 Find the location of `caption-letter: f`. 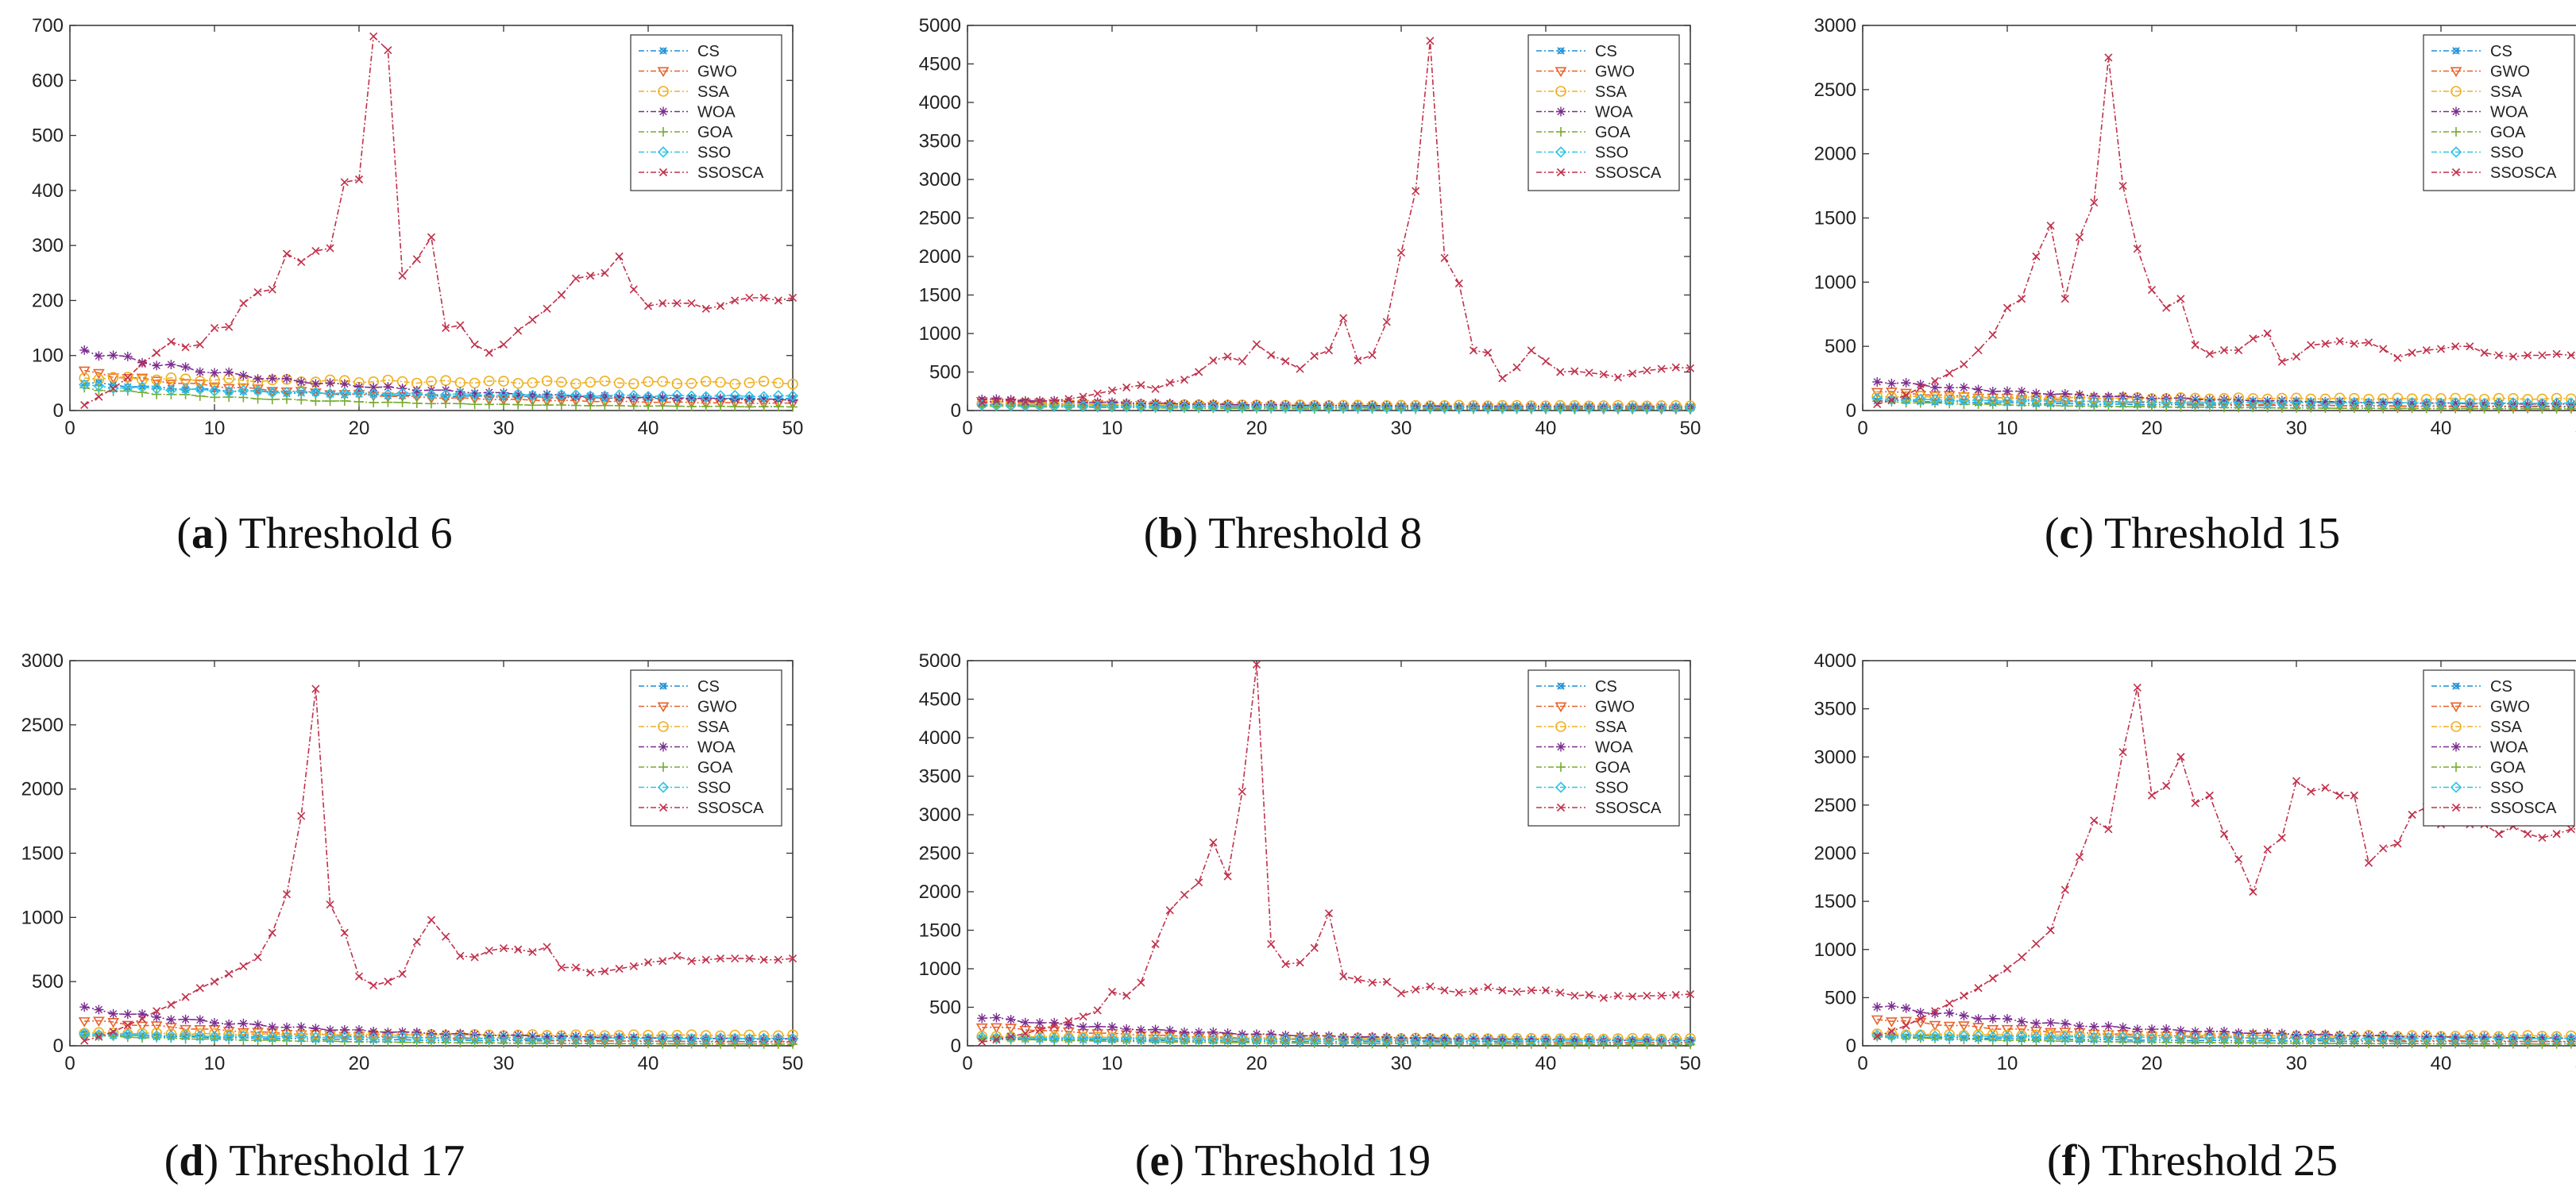

caption-letter: f is located at coordinates (2070, 1161).